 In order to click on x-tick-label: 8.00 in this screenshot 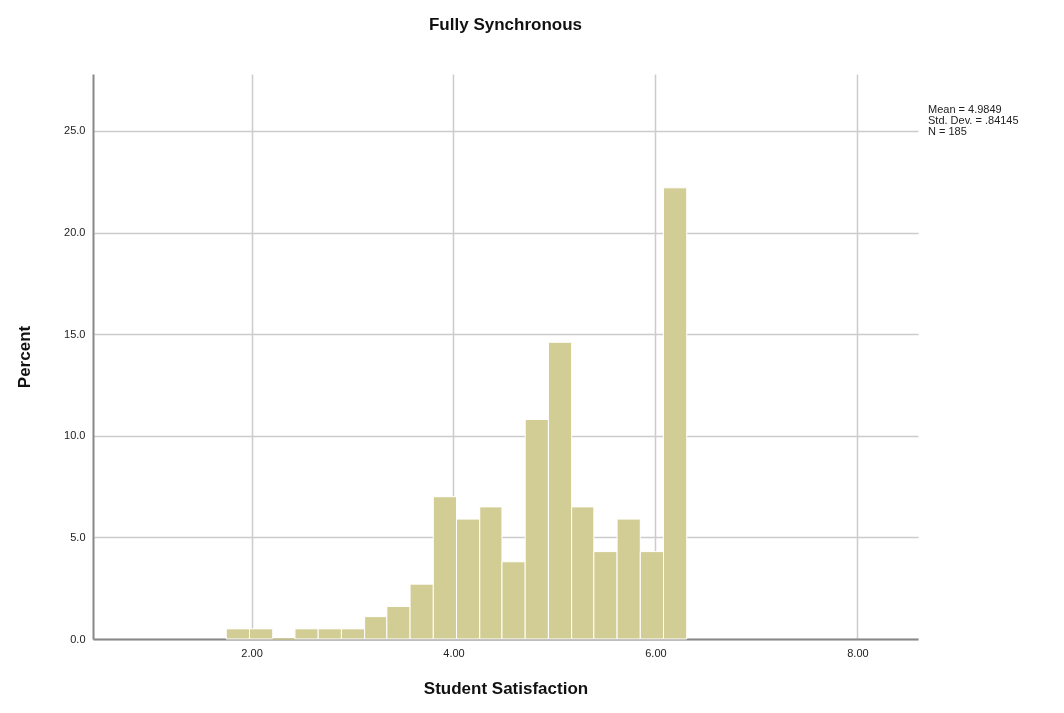, I will do `click(858, 652)`.